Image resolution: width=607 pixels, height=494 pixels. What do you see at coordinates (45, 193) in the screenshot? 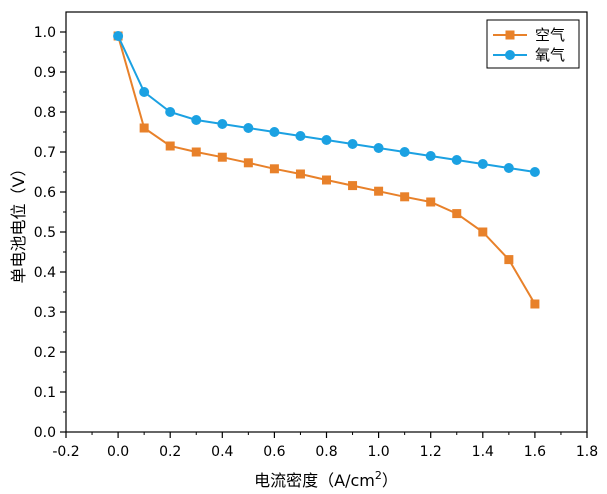
I see `y-tick-label: 0.6` at bounding box center [45, 193].